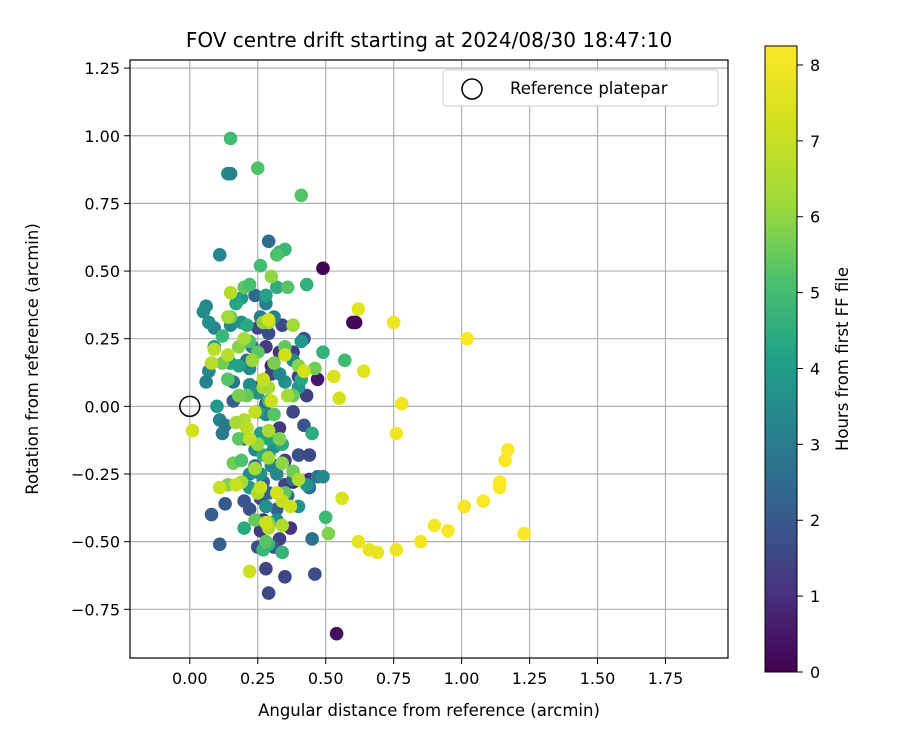 The height and width of the screenshot is (750, 900). I want to click on colorbar-tick-label: 6, so click(815, 217).